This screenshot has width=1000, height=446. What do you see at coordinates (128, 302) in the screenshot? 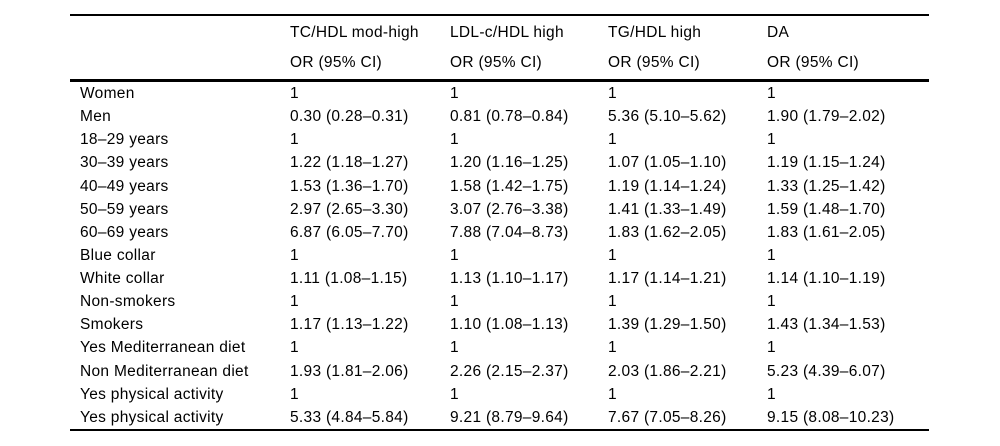
I see `row-label: Non-smokers` at bounding box center [128, 302].